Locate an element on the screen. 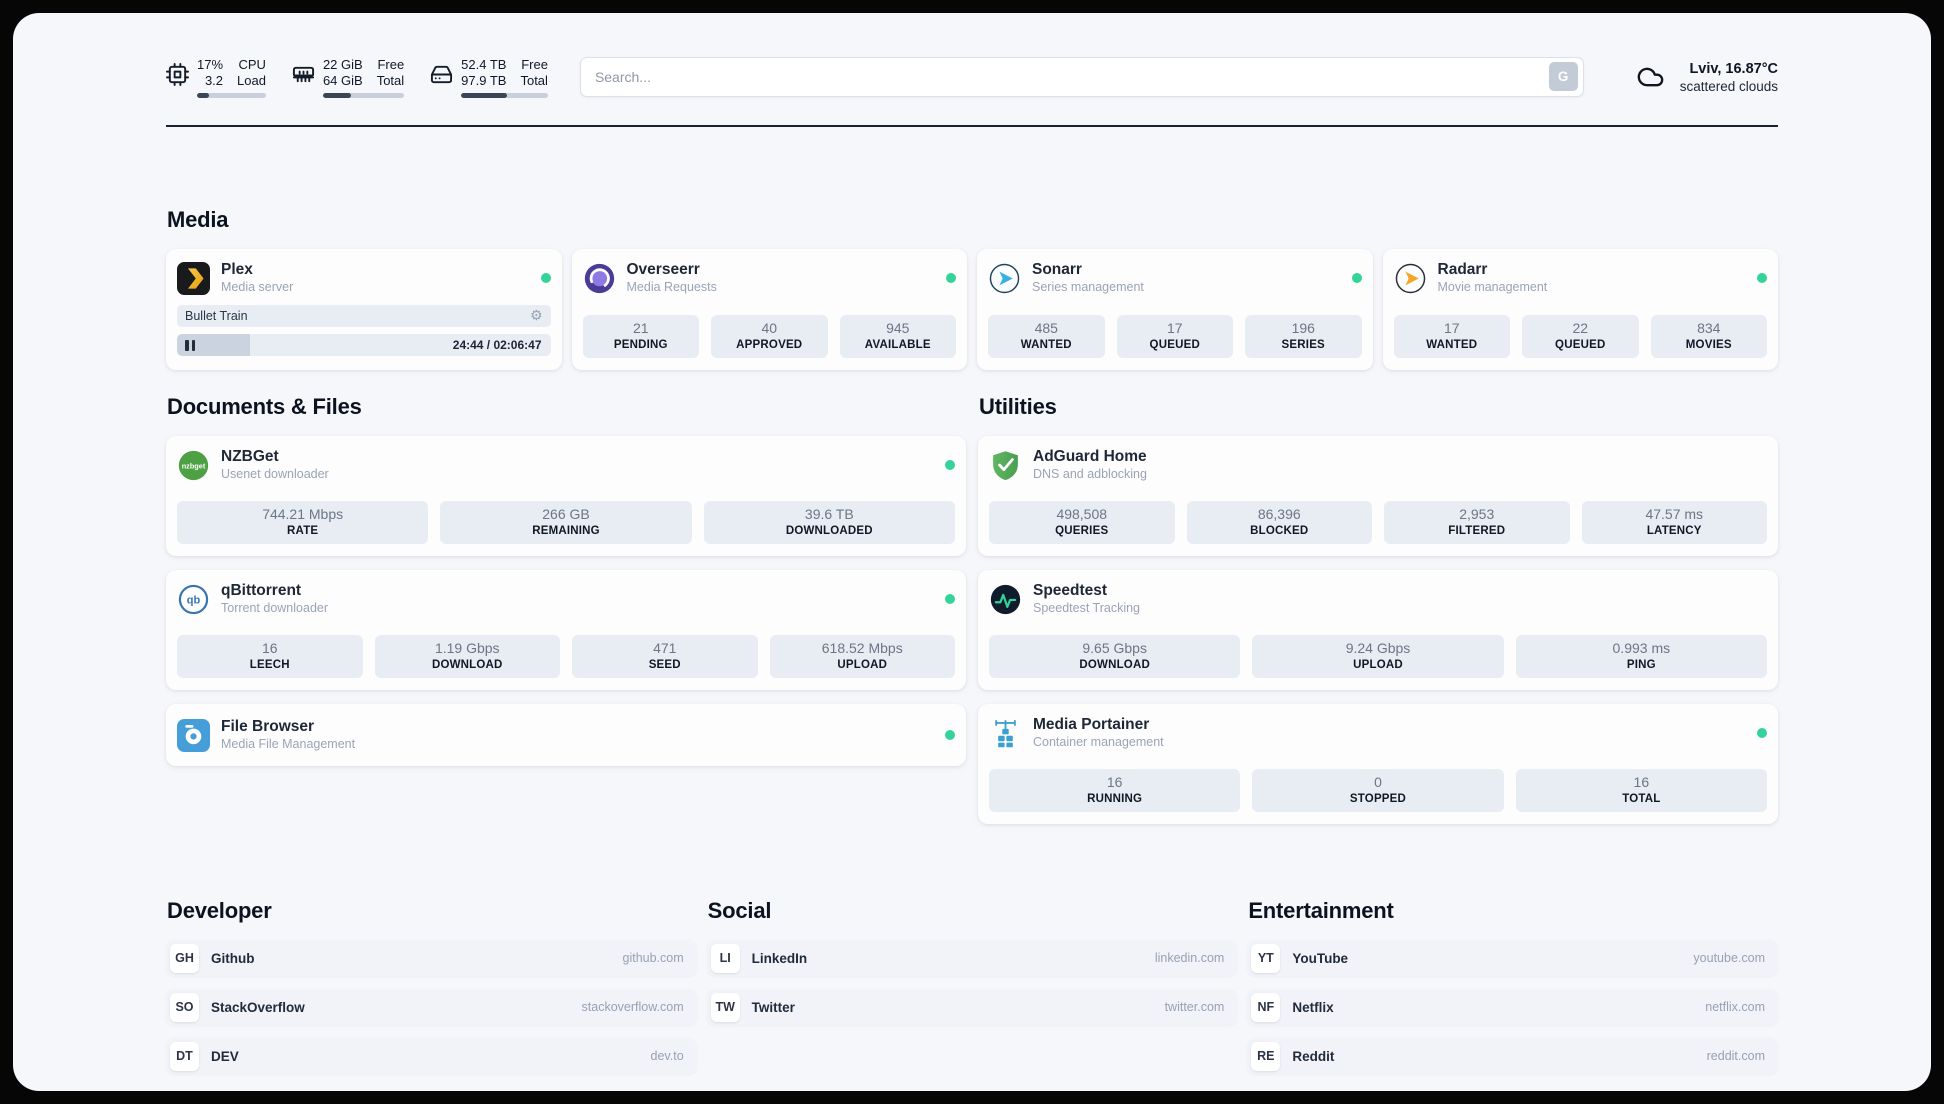  radarr-icon is located at coordinates (1410, 278).